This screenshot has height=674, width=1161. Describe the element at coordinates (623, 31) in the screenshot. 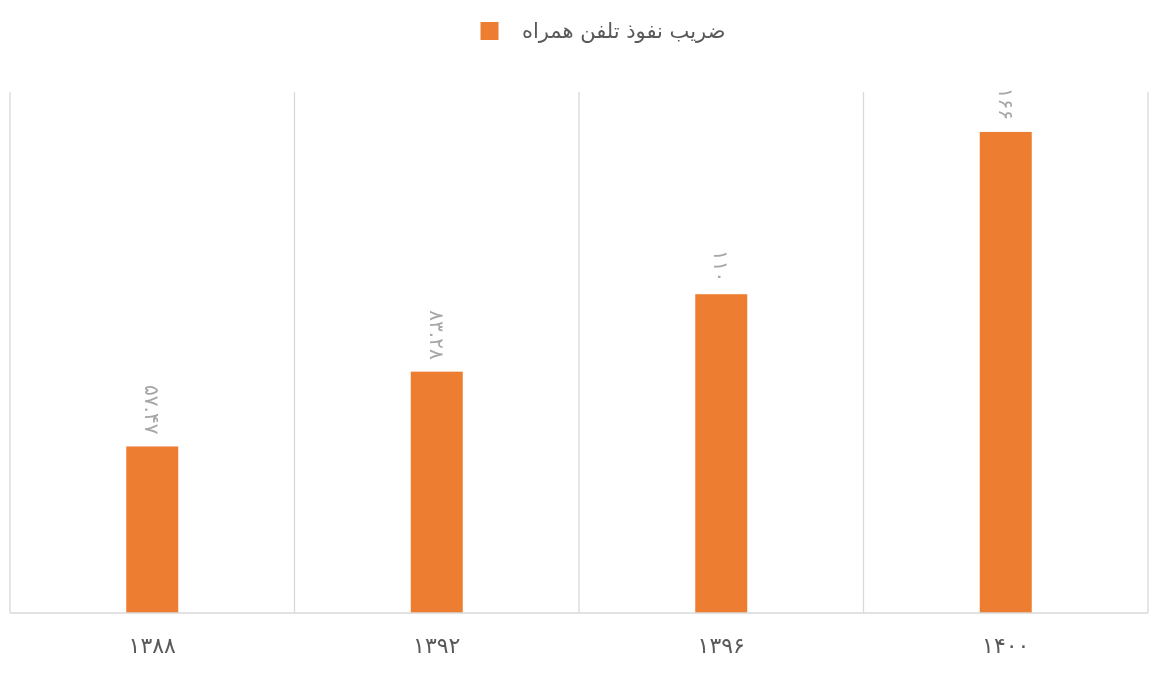

I see `legend-label: ضریب نفوذ تلفن همراه` at that location.